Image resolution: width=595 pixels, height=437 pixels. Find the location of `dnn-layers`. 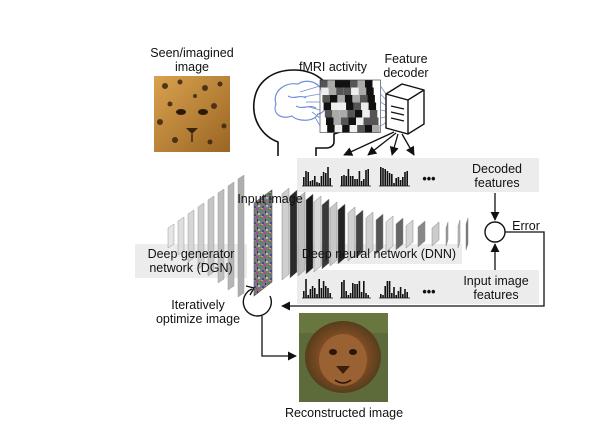

dnn-layers is located at coordinates (375, 234).